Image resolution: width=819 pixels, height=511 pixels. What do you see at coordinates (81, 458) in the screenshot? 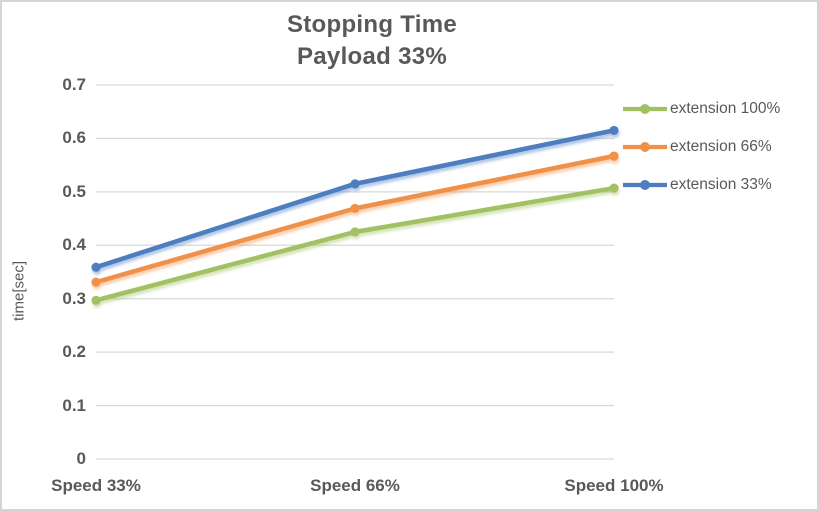
I see `y-tick-label: 0` at bounding box center [81, 458].